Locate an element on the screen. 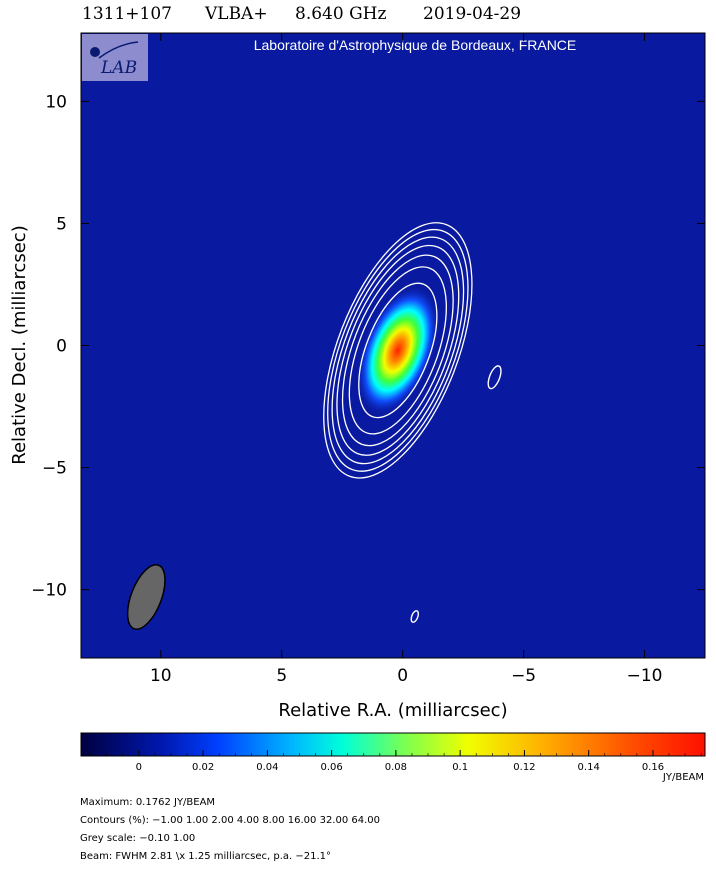 This screenshot has width=716, height=869. x-tick-label: 5 is located at coordinates (281, 676).